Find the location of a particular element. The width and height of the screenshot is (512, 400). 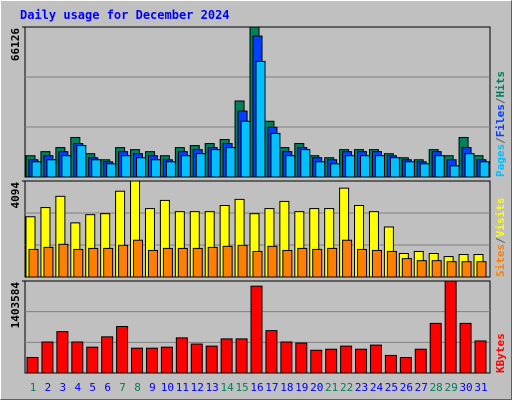

x-tick-label: 15 is located at coordinates (241, 387).